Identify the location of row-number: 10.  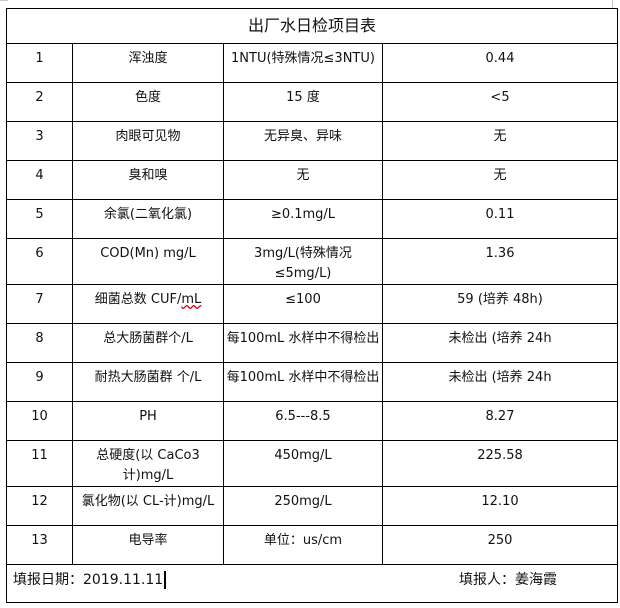
(39, 421).